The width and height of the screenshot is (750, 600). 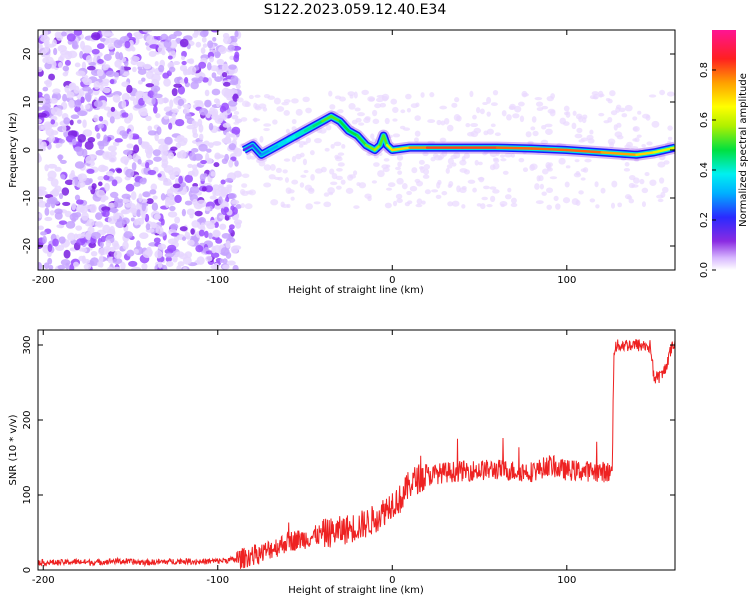 What do you see at coordinates (217, 280) in the screenshot?
I see `spectrogram-x-tick-label: -100` at bounding box center [217, 280].